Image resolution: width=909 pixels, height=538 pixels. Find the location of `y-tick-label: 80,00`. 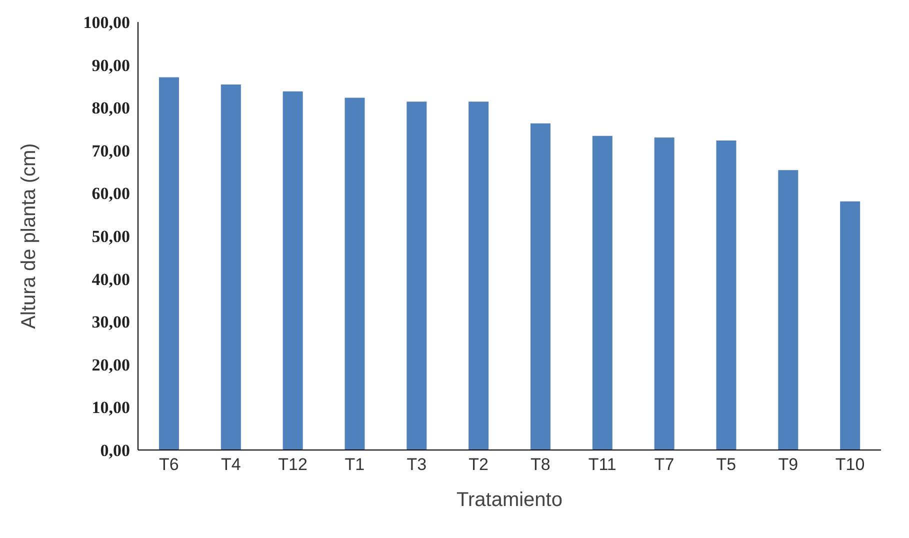

y-tick-label: 80,00 is located at coordinates (111, 108).